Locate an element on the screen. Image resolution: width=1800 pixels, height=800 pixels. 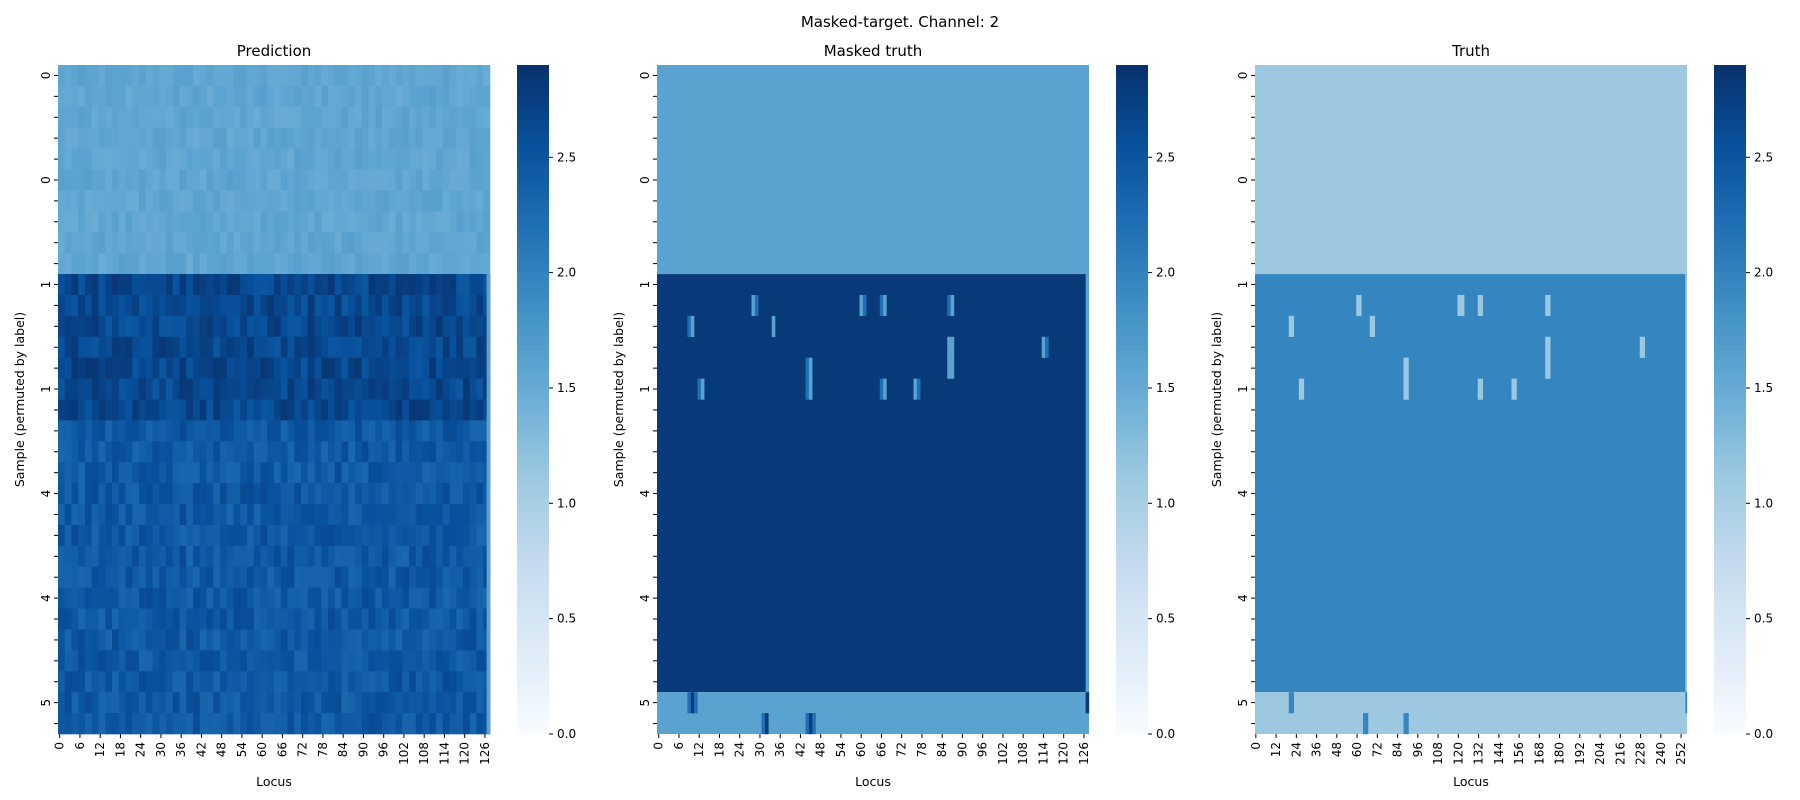
x-tick-label: 108 is located at coordinates (1023, 753).